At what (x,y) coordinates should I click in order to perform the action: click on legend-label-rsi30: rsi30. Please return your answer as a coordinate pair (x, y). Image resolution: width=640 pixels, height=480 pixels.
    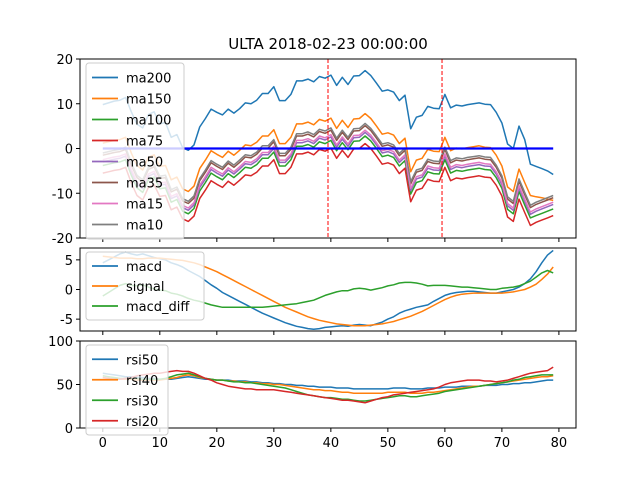
    Looking at the image, I should click on (142, 401).